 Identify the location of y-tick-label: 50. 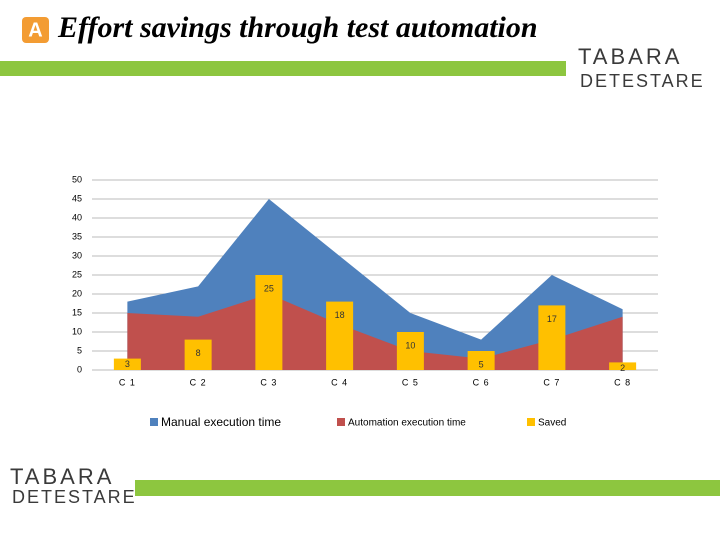
(77, 179).